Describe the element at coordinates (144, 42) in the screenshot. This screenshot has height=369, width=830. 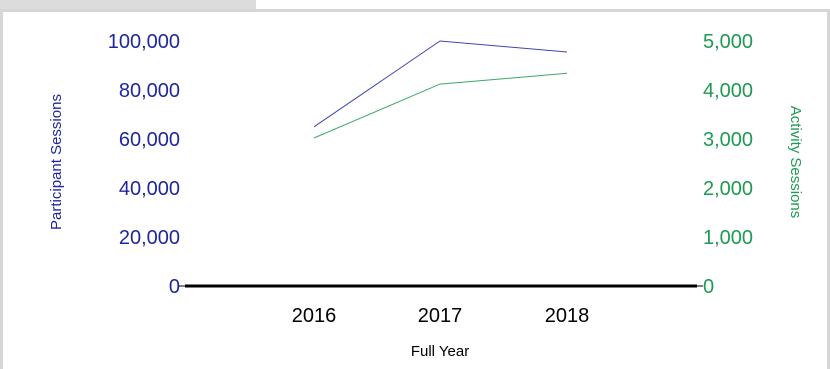
I see `left-tick-label: 100,000` at that location.